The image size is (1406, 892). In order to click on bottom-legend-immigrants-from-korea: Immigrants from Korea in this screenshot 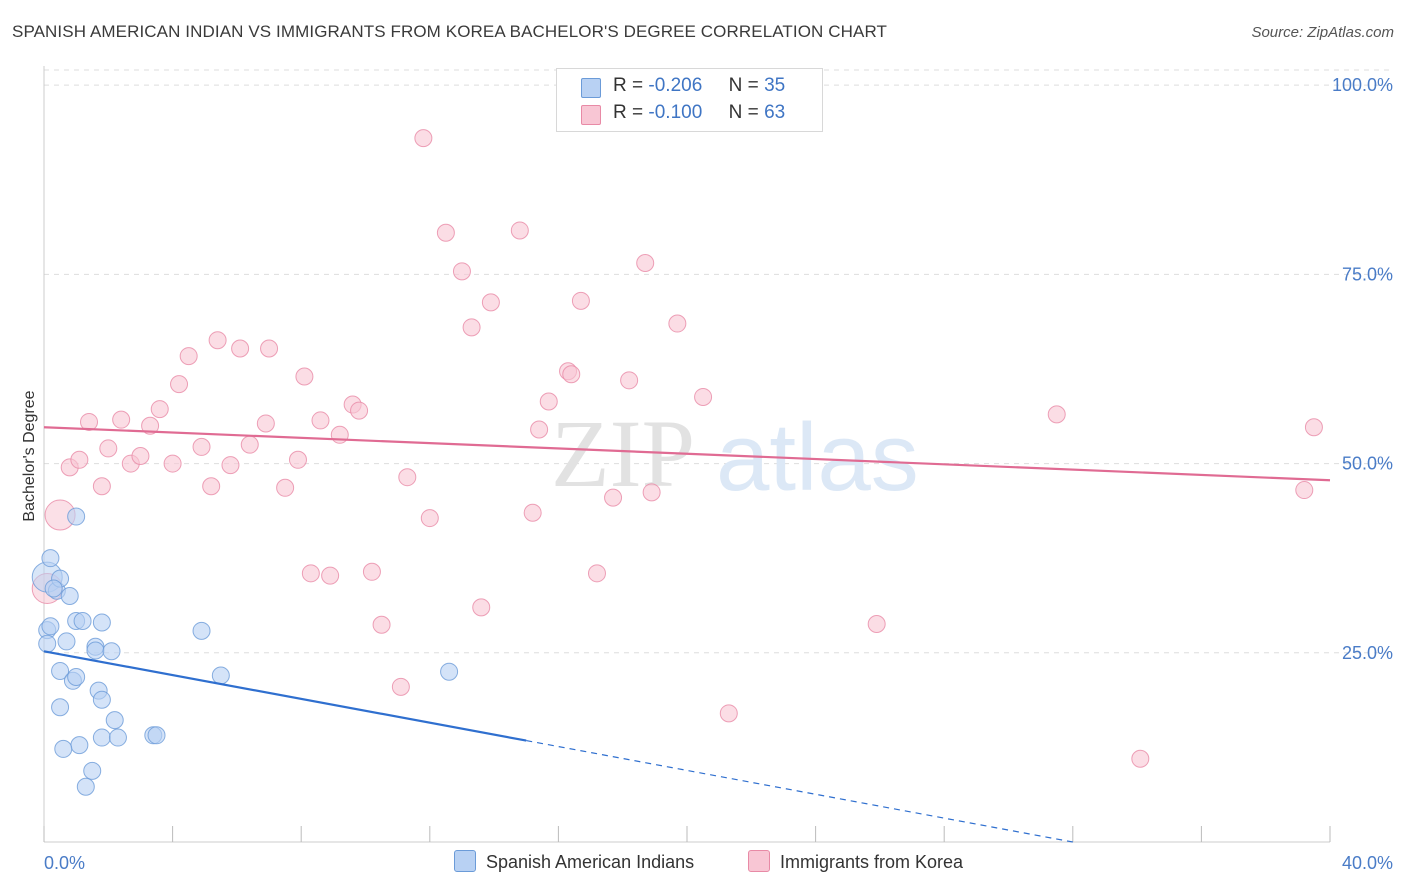, I will do `click(856, 862)`.